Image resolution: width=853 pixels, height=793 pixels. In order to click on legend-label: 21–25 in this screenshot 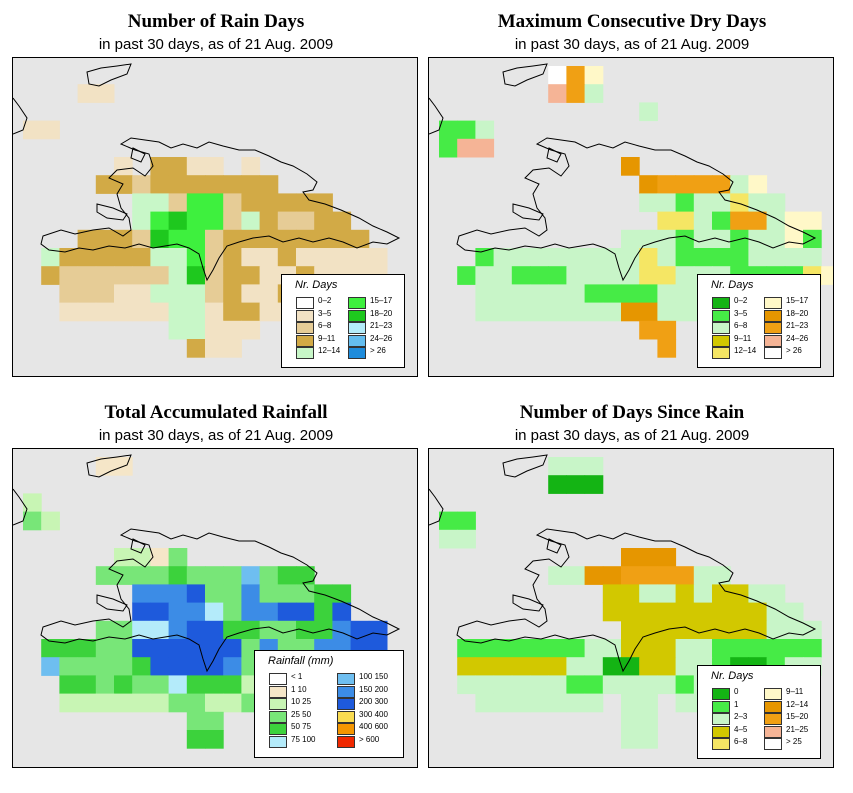, I will do `click(797, 729)`.